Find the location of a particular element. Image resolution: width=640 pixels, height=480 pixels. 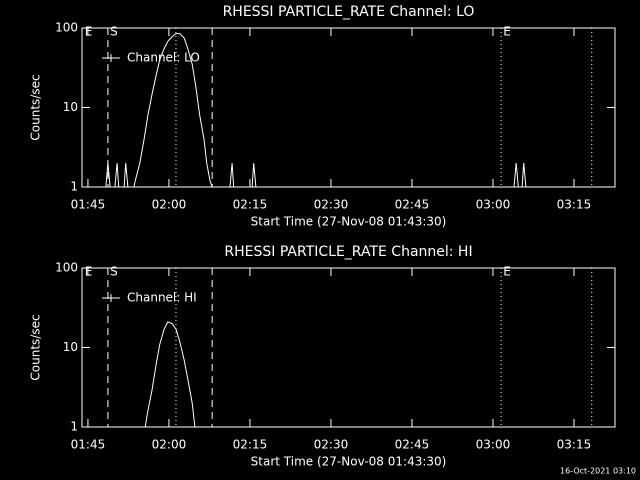

legend-label: Channel: HI is located at coordinates (162, 298).